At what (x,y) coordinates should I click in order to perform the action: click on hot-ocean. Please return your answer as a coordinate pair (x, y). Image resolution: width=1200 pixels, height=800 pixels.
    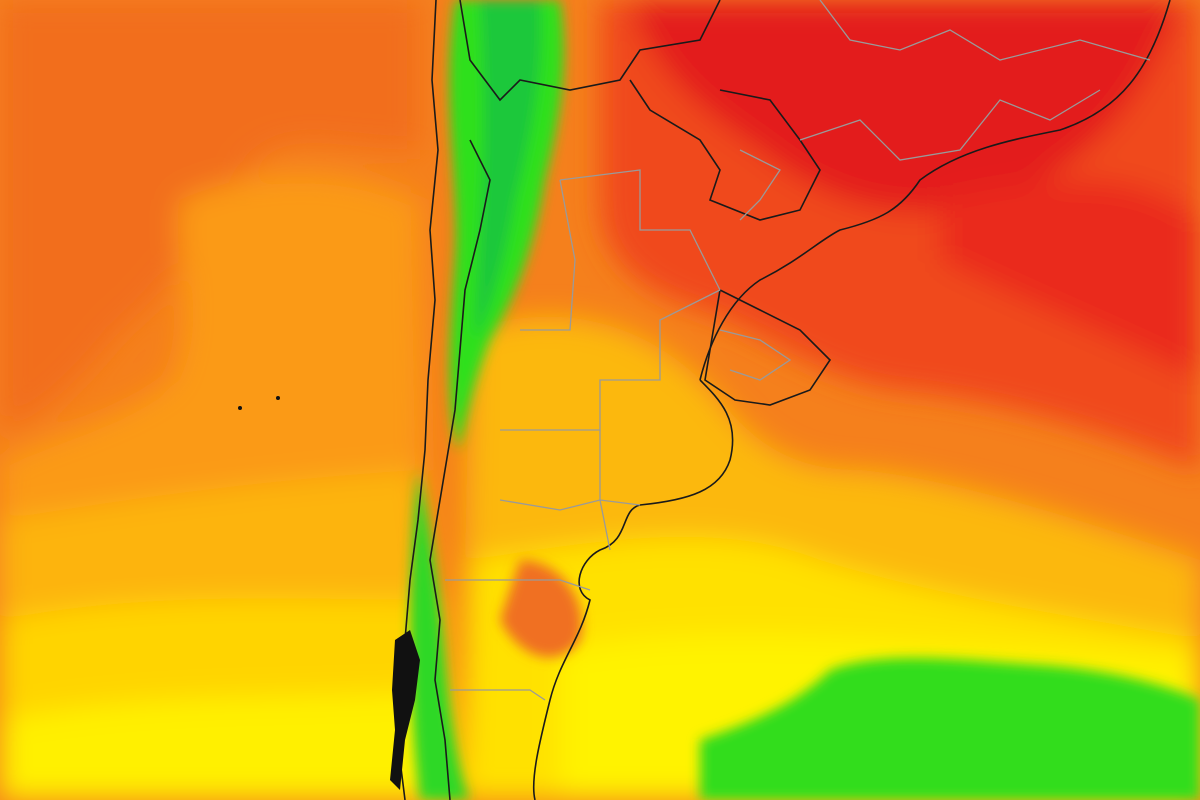
    Looking at the image, I should click on (1070, 280).